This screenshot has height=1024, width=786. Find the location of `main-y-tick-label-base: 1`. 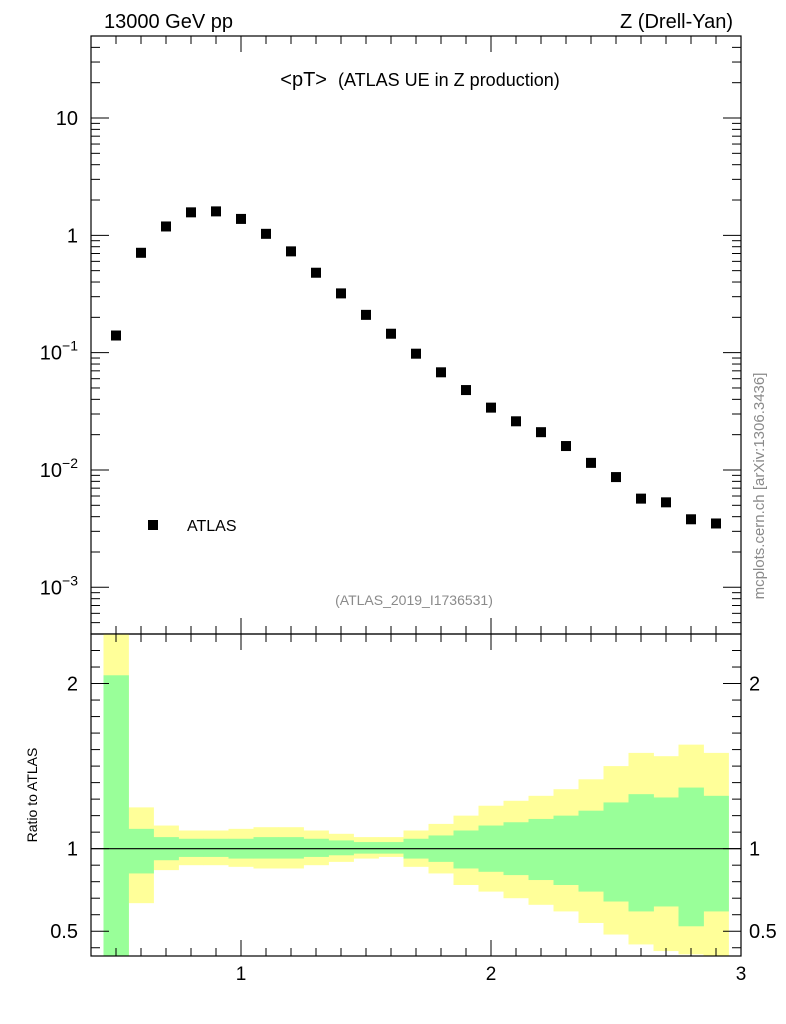

main-y-tick-label-base: 1 is located at coordinates (72, 236).